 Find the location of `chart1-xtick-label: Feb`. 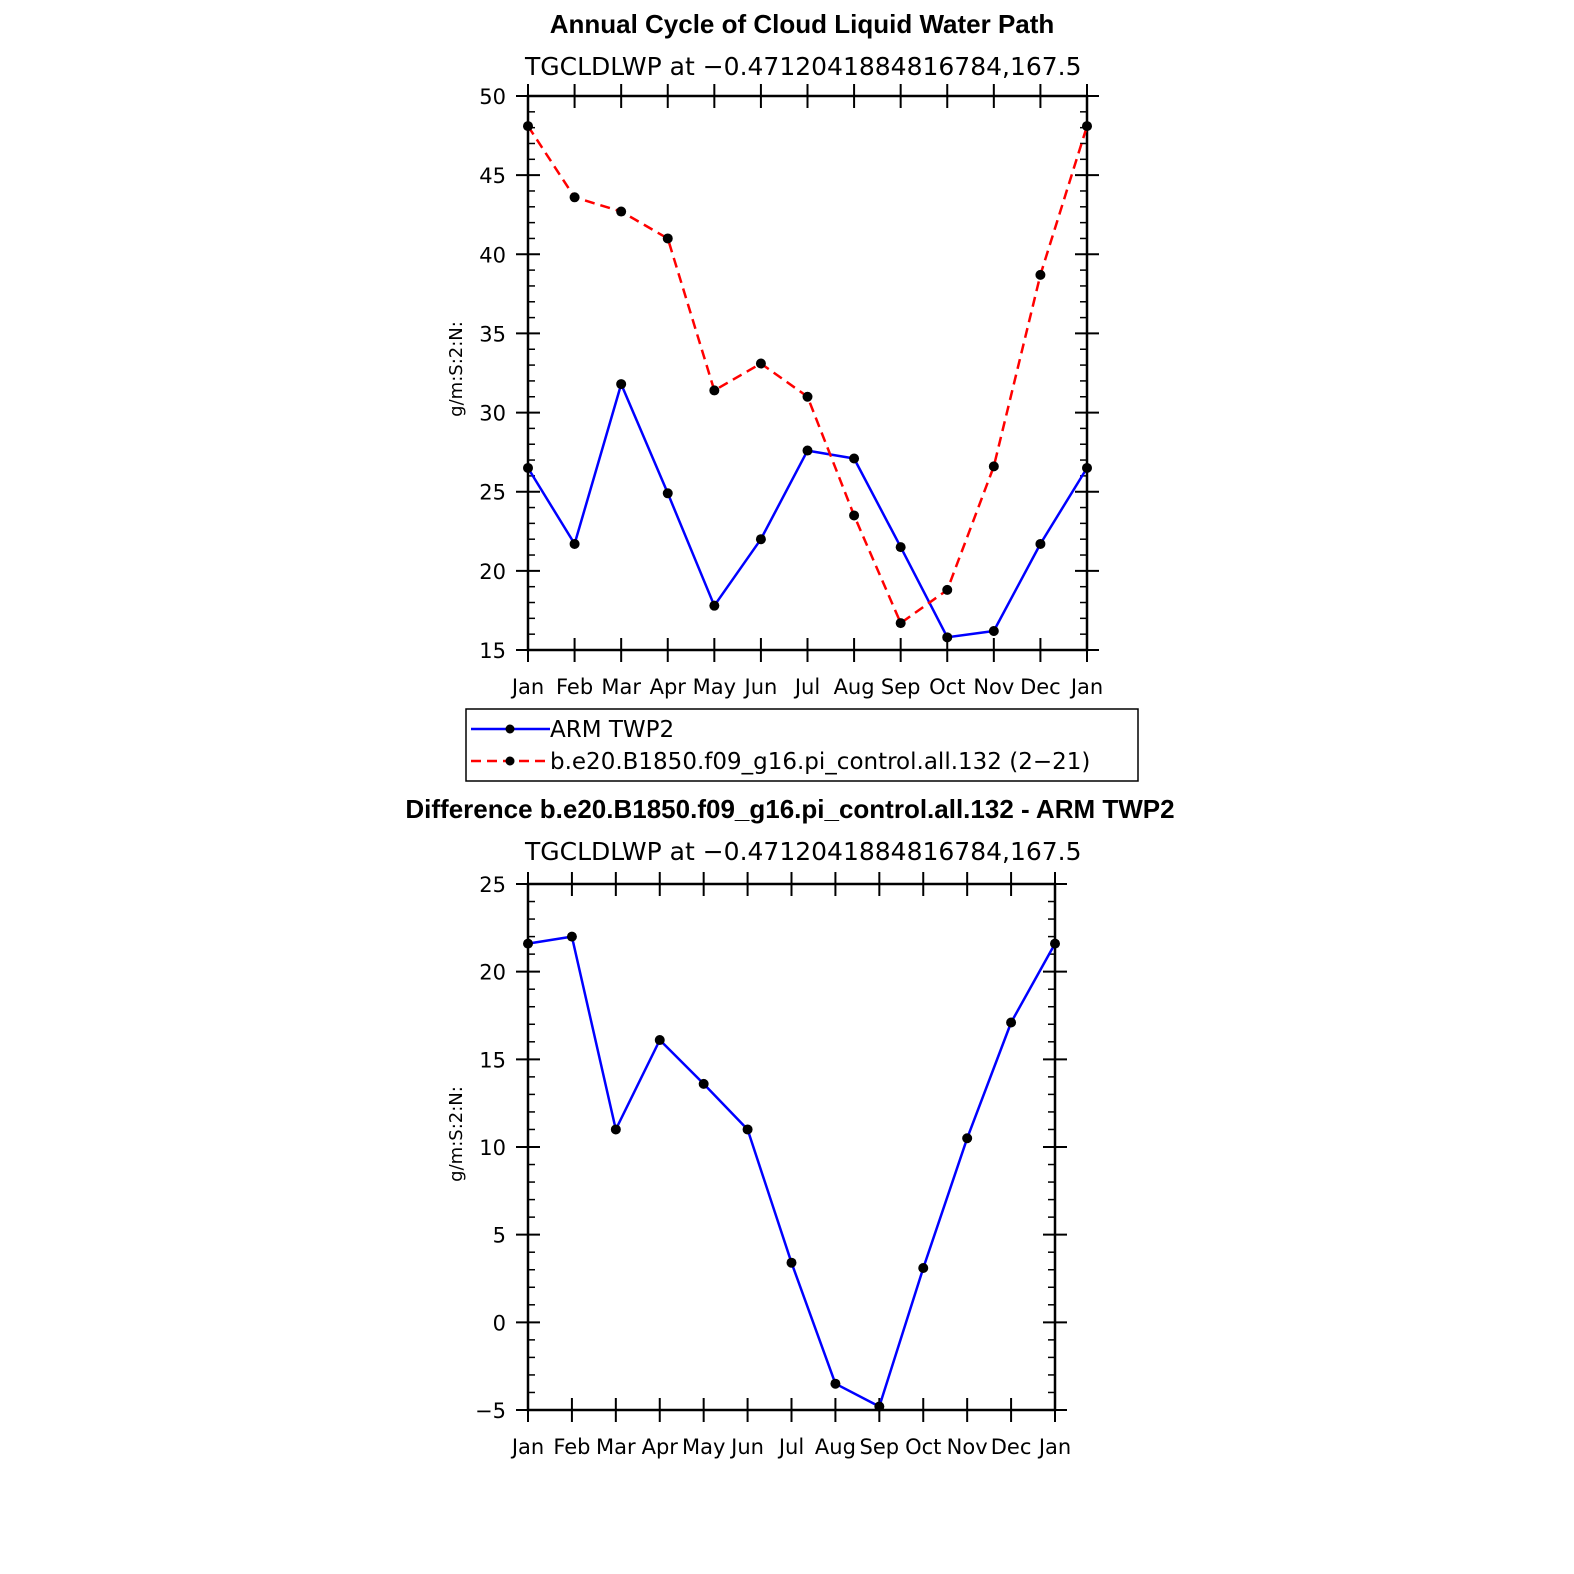

chart1-xtick-label: Feb is located at coordinates (574, 687).